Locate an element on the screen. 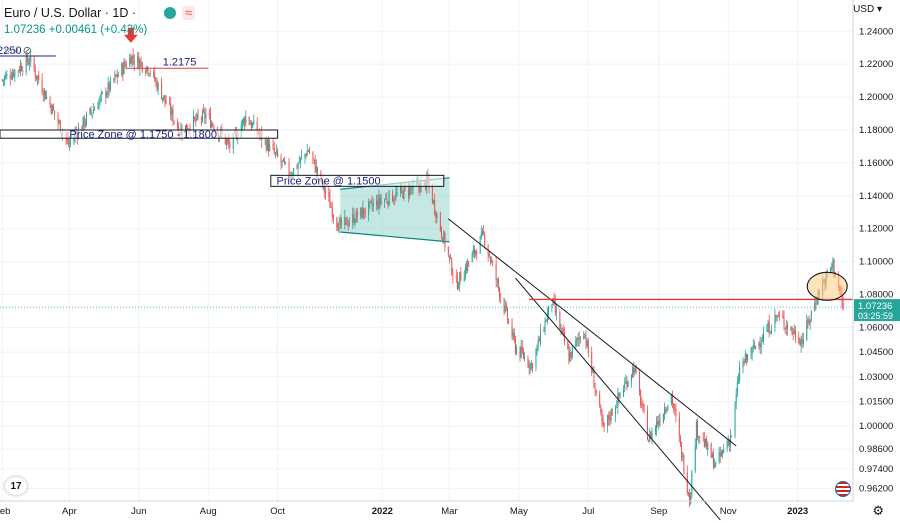 The image size is (900, 523). symbol-title: Euro / U.S. Dollar · 1D · is located at coordinates (70, 13).